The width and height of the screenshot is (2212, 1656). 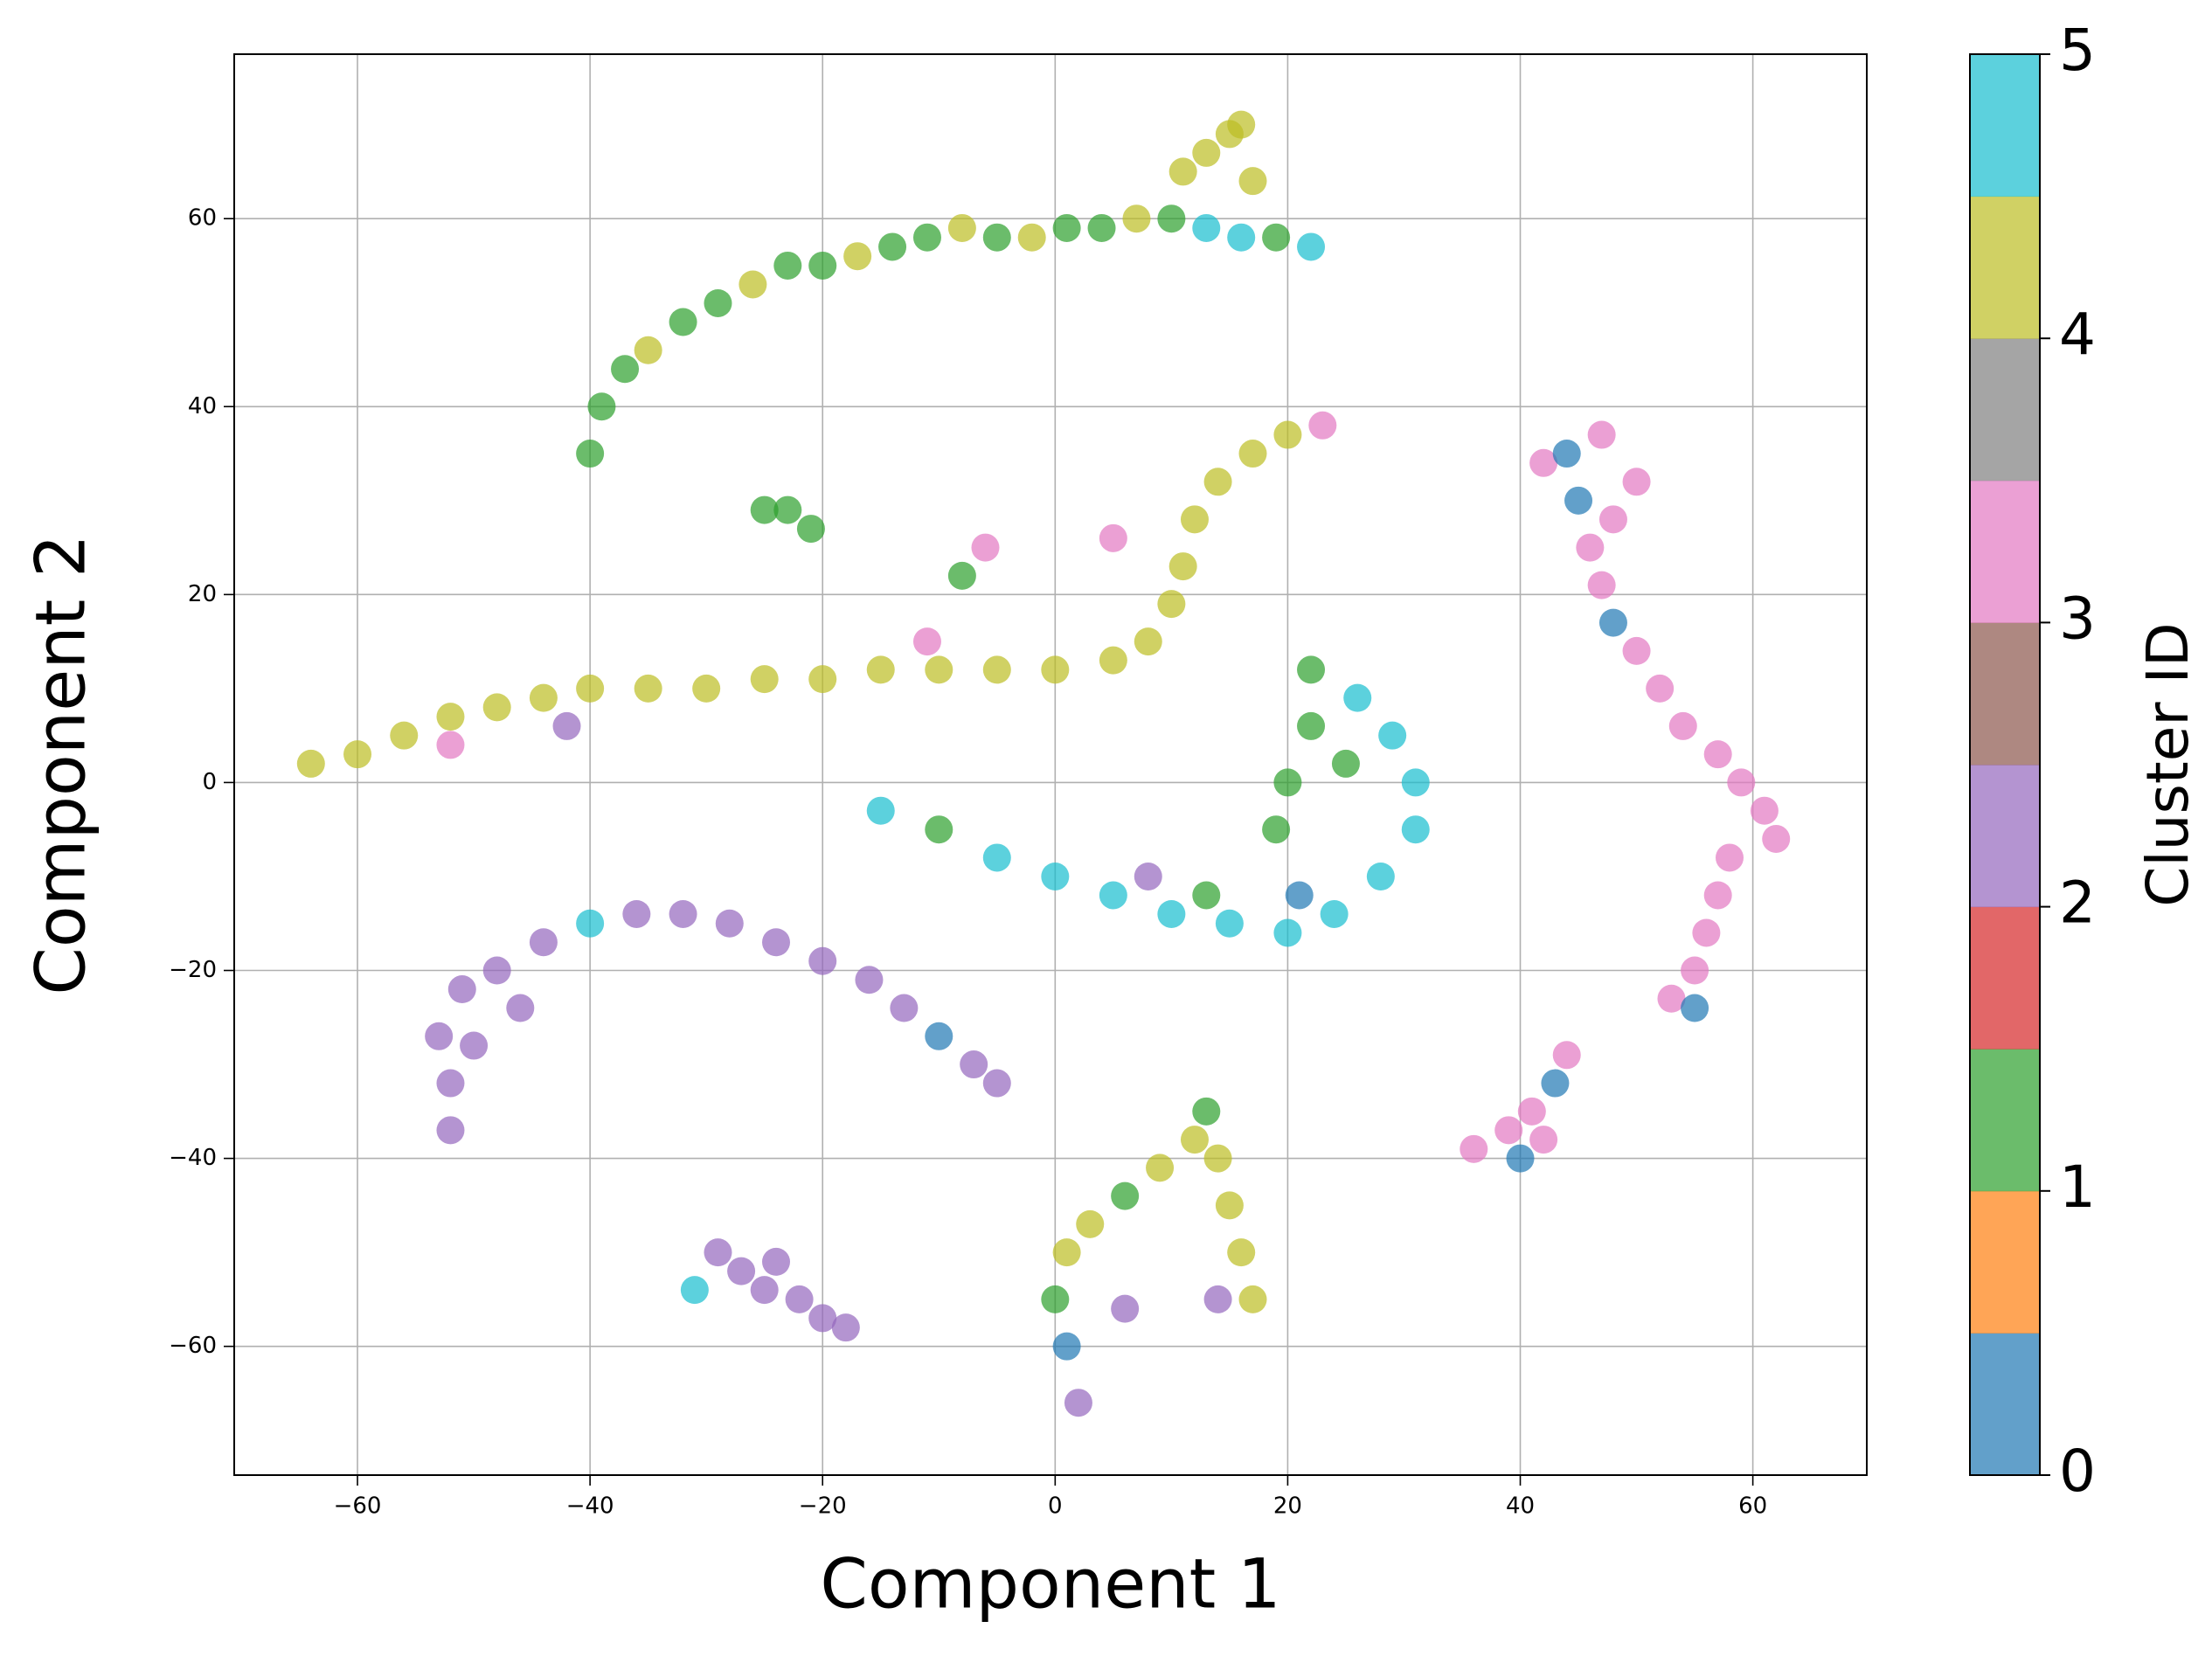 What do you see at coordinates (2077, 1471) in the screenshot?
I see `colorbar-tick-label: 0` at bounding box center [2077, 1471].